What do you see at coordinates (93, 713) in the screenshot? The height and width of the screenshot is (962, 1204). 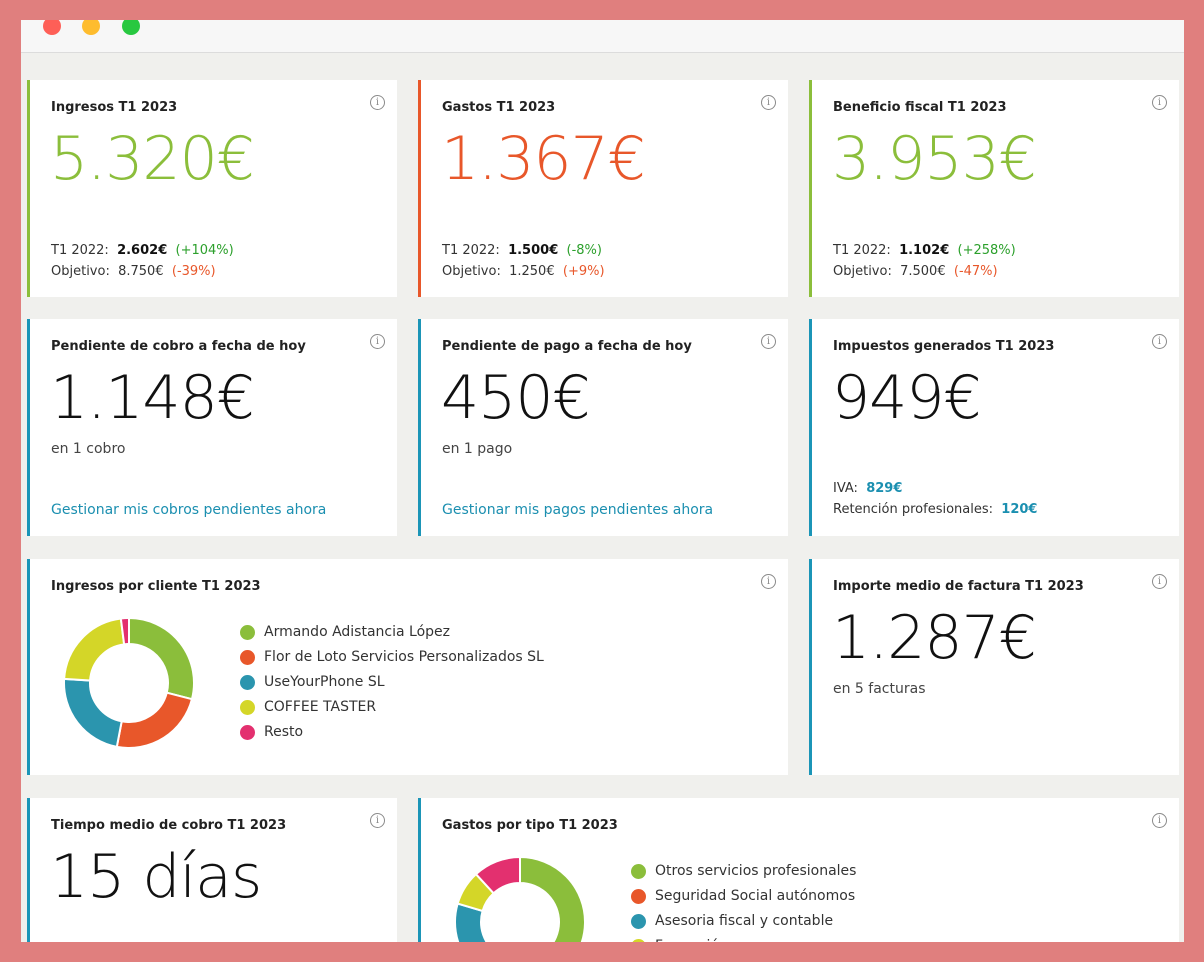 I see `donut-slice-useyourphone-sl` at bounding box center [93, 713].